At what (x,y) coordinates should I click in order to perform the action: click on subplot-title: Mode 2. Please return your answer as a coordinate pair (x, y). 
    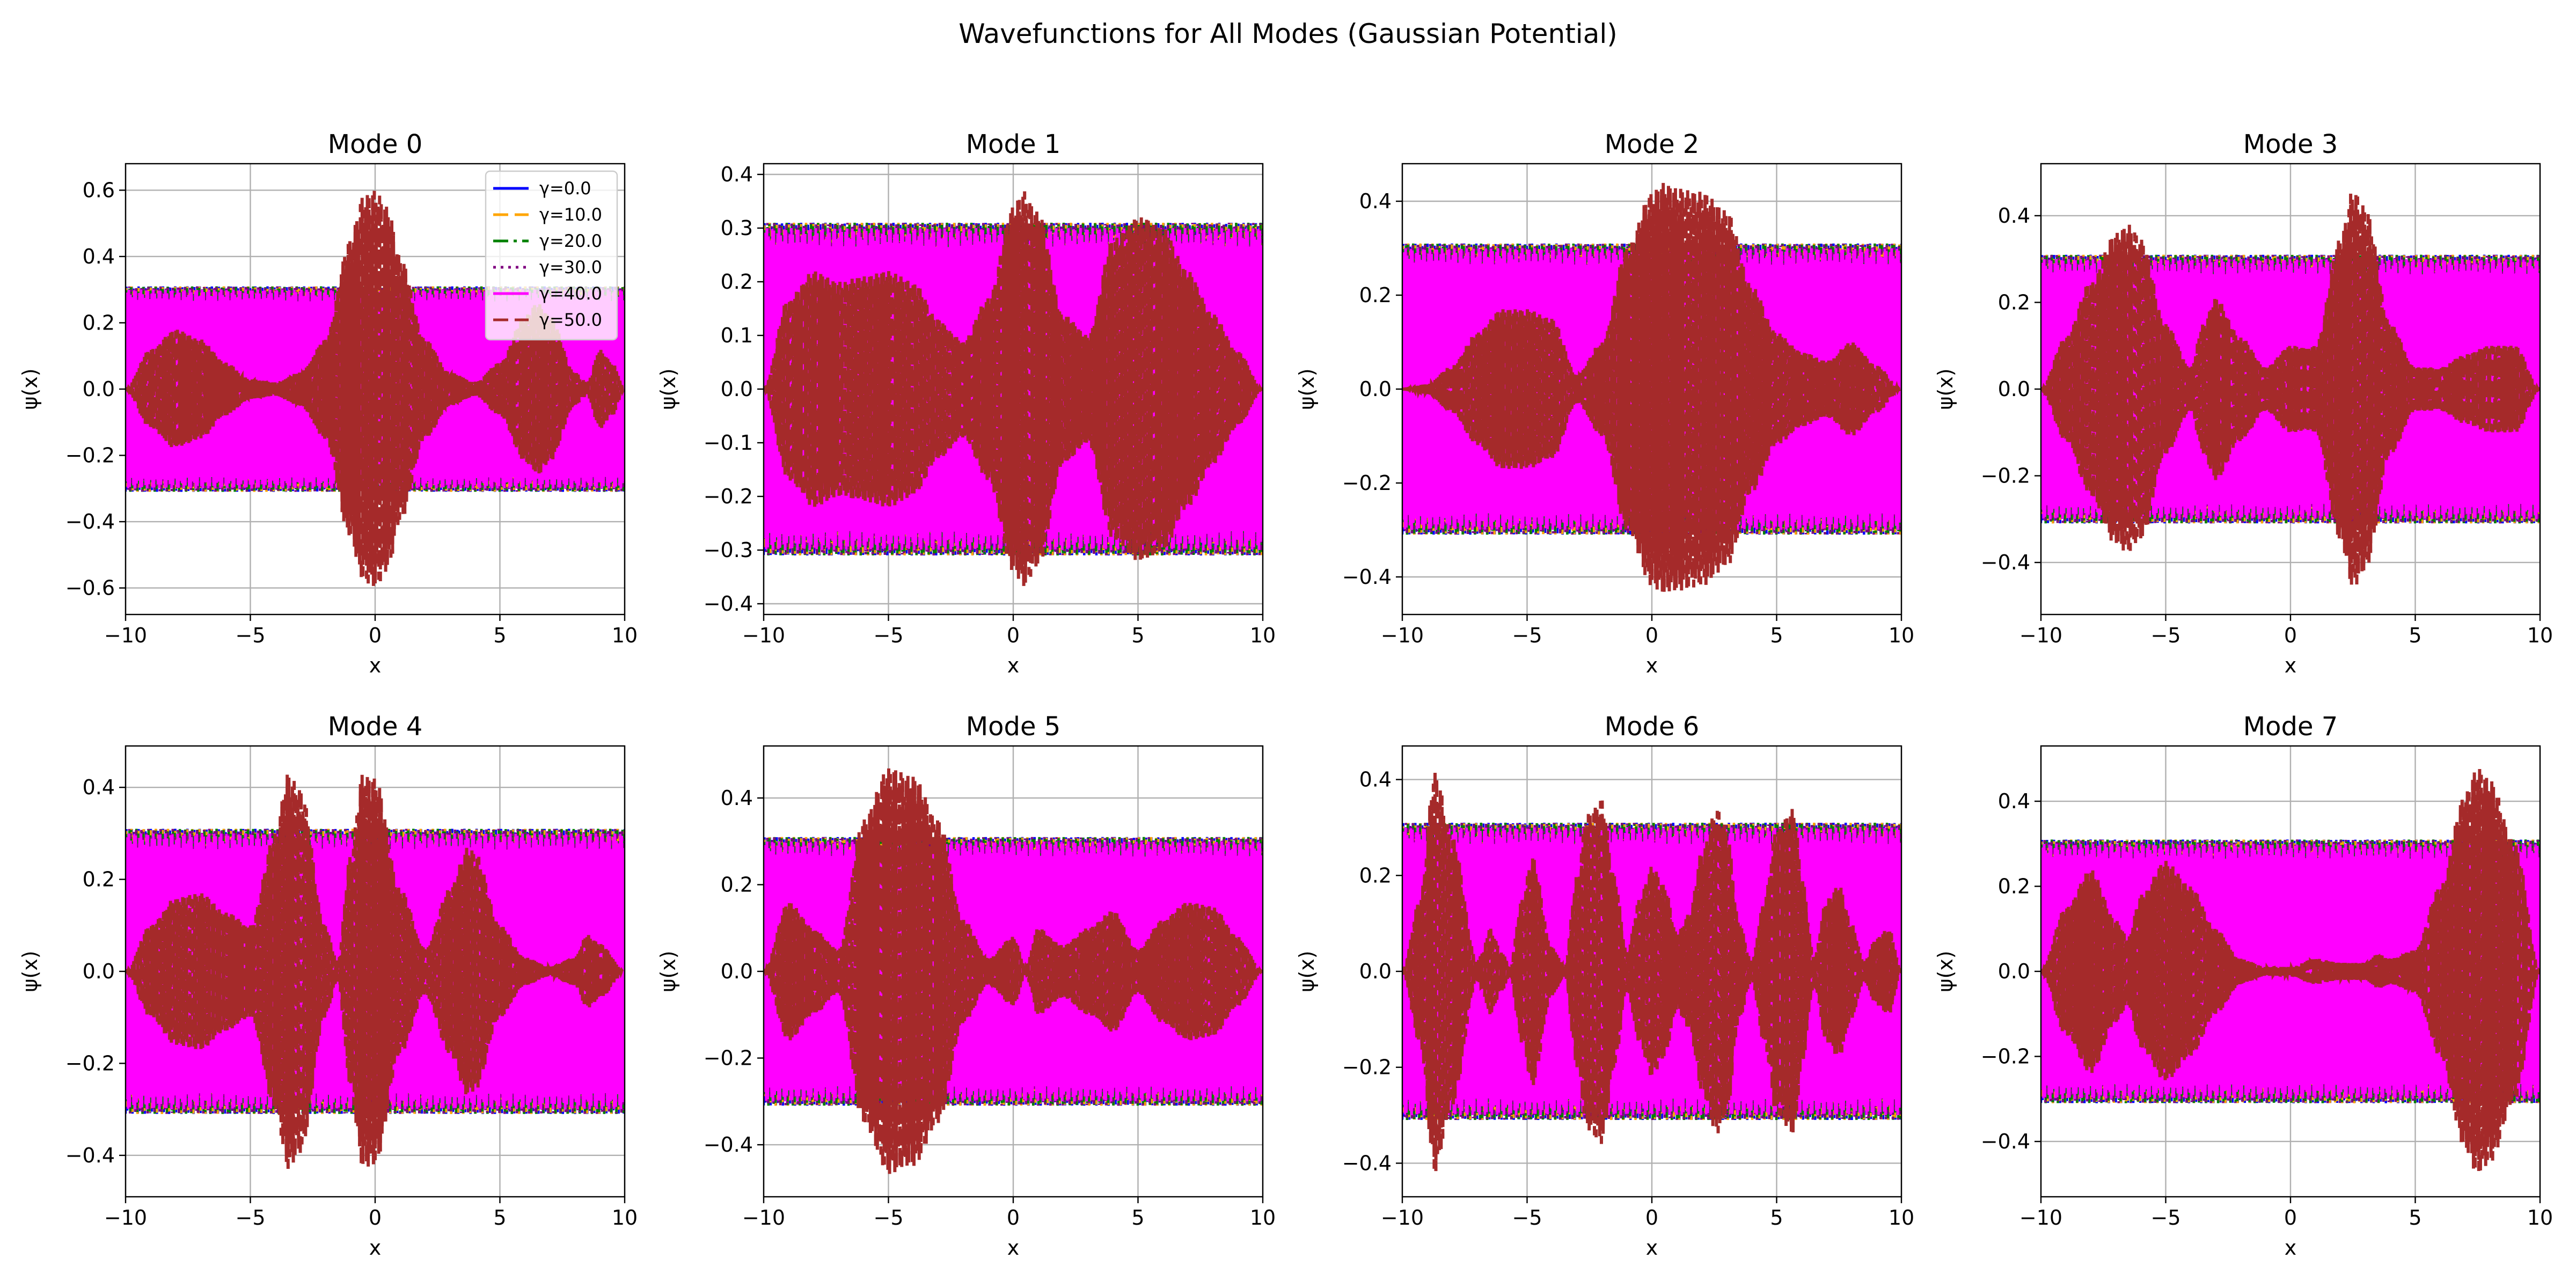
    Looking at the image, I should click on (1652, 144).